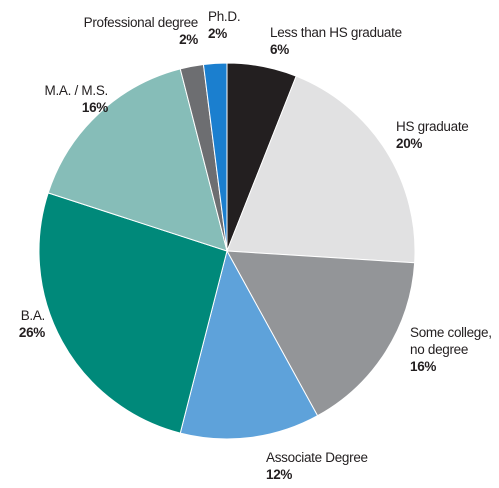  Describe the element at coordinates (224, 16) in the screenshot. I see `category-label: Ph.D.` at that location.